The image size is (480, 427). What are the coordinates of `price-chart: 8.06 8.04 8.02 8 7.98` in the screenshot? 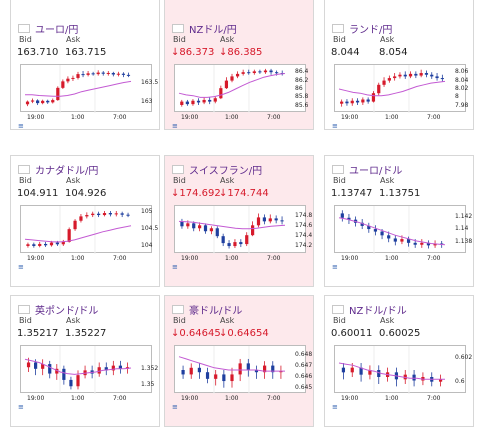 It's located at (401, 88).